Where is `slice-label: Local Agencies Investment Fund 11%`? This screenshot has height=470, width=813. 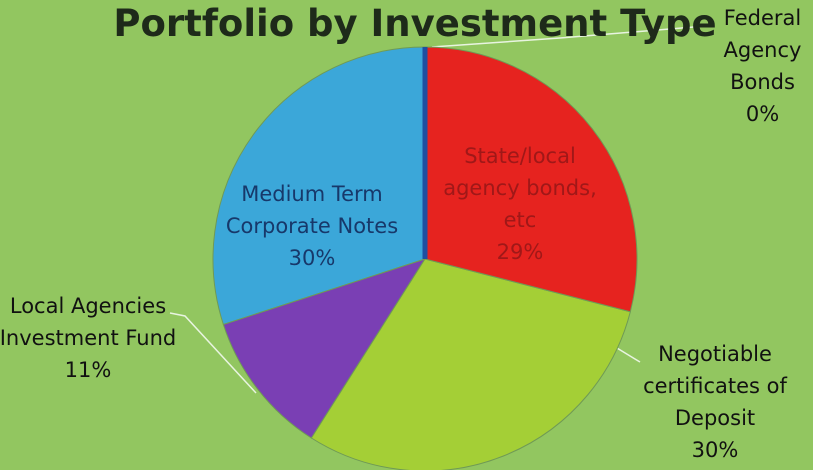 slice-label: Local Agencies Investment Fund 11% is located at coordinates (89, 338).